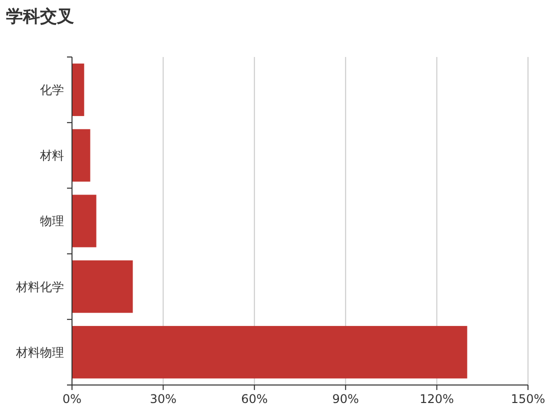 The height and width of the screenshot is (420, 550). Describe the element at coordinates (52, 90) in the screenshot. I see `y-tick-label: 化学` at that location.